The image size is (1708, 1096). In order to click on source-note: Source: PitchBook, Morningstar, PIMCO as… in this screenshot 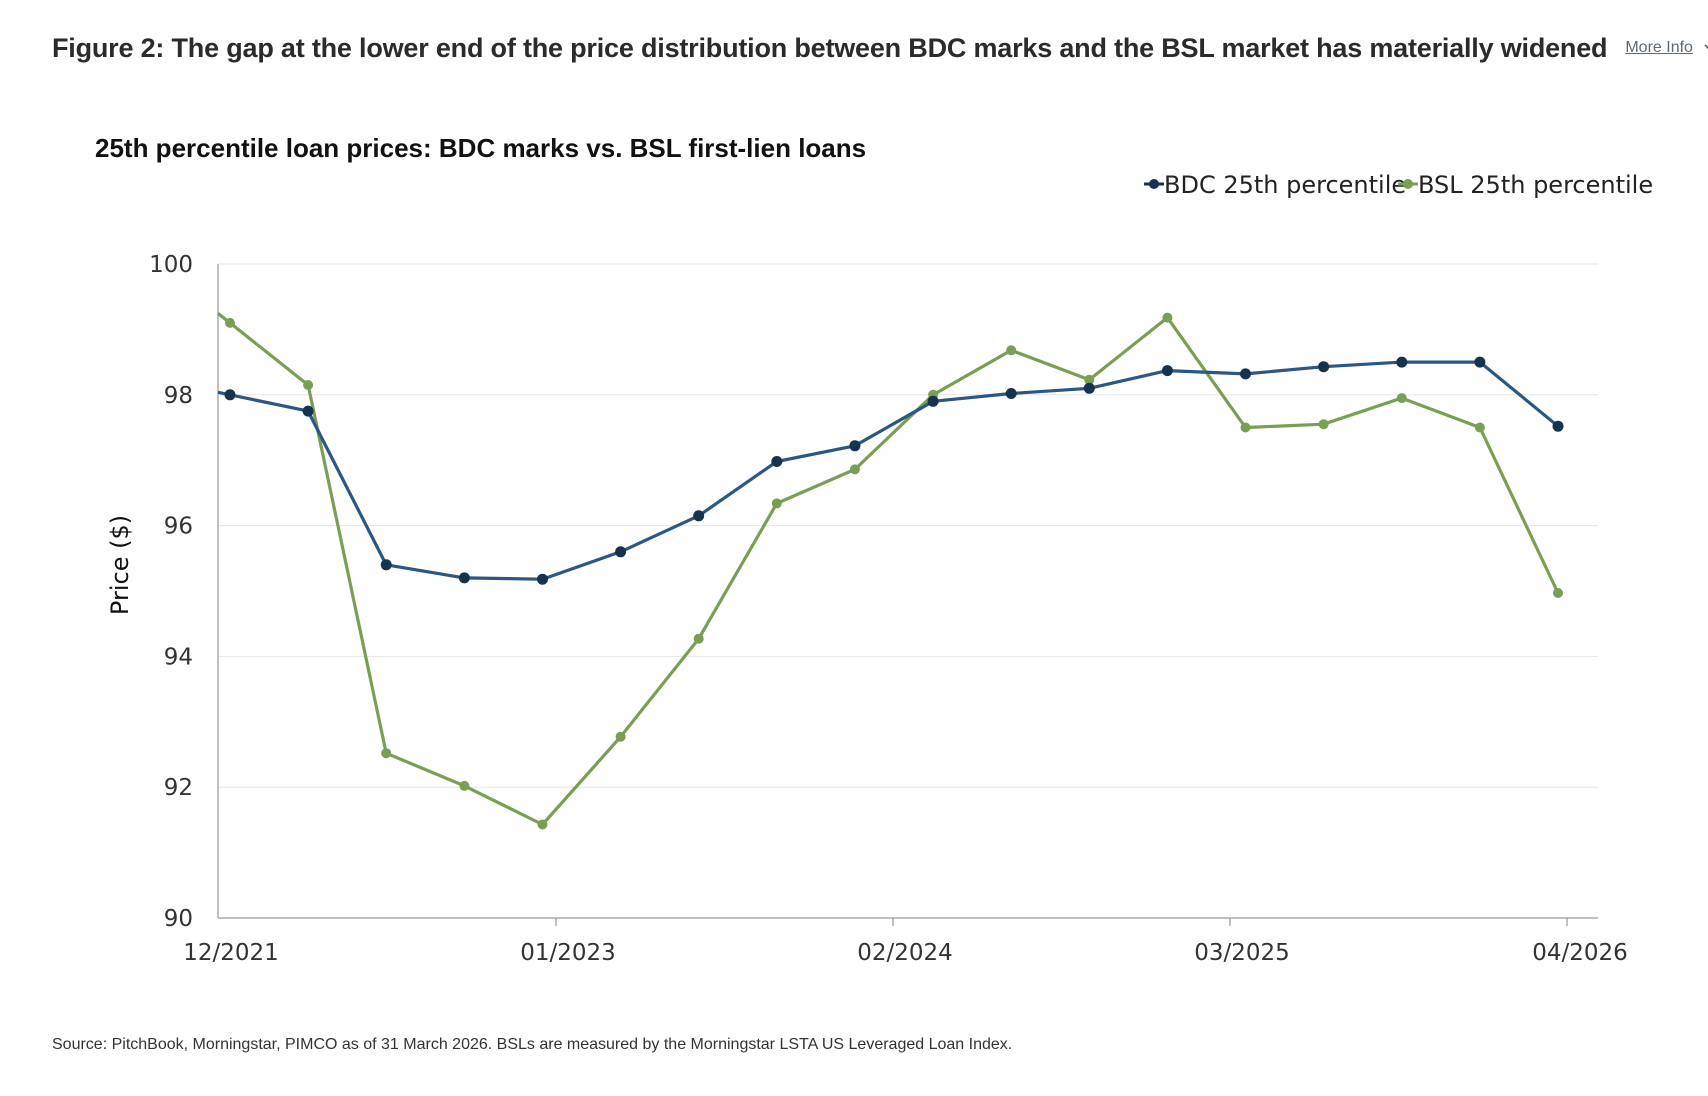, I will do `click(532, 1044)`.